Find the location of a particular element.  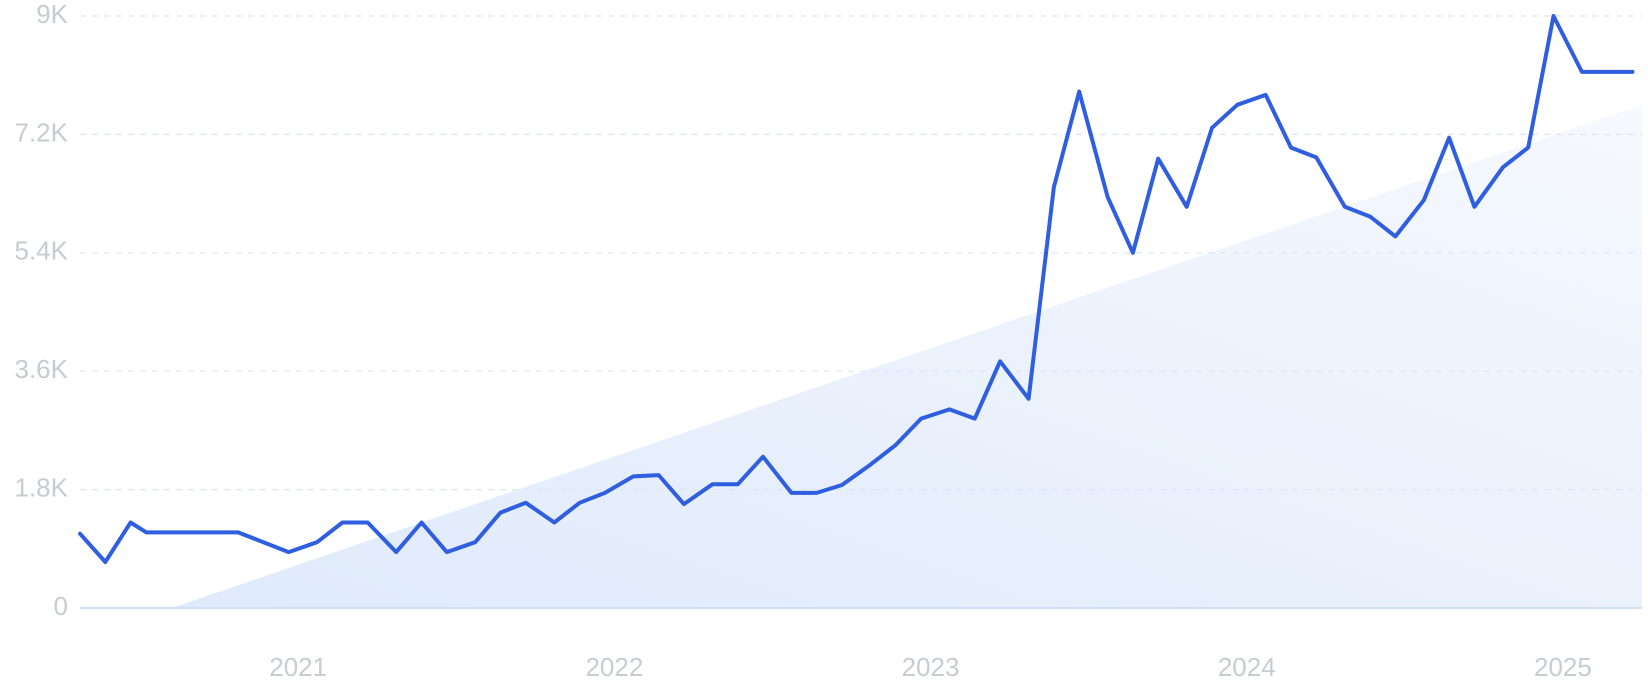

x-tick-label: 2023 is located at coordinates (931, 667).